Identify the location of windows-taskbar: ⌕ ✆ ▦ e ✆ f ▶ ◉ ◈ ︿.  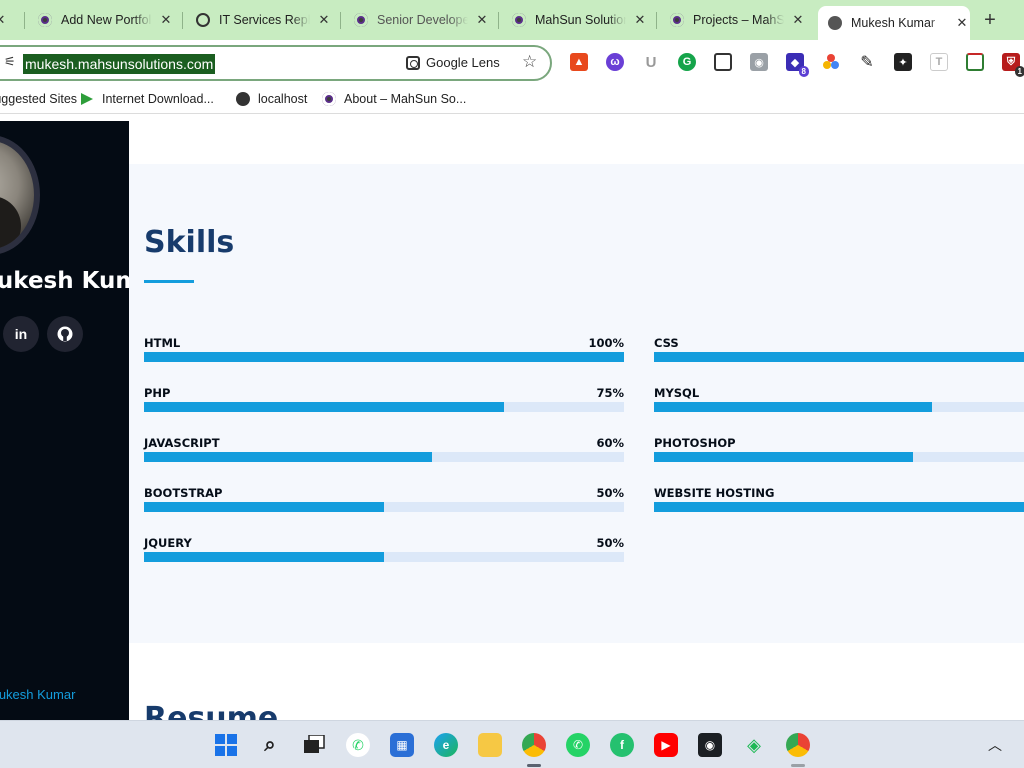
(512, 744).